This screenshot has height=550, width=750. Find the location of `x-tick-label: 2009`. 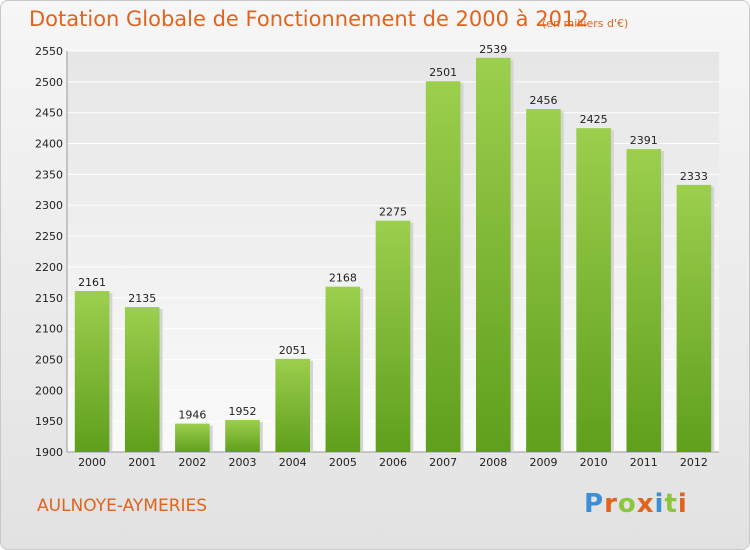

x-tick-label: 2009 is located at coordinates (543, 462).